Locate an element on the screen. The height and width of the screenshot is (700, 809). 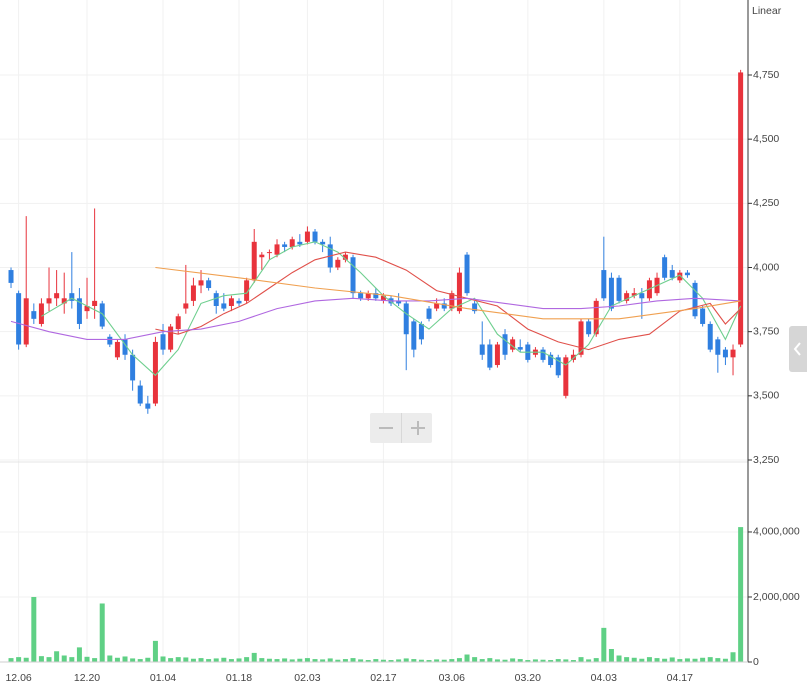
y-tick-label: 3,750 is located at coordinates (766, 331).